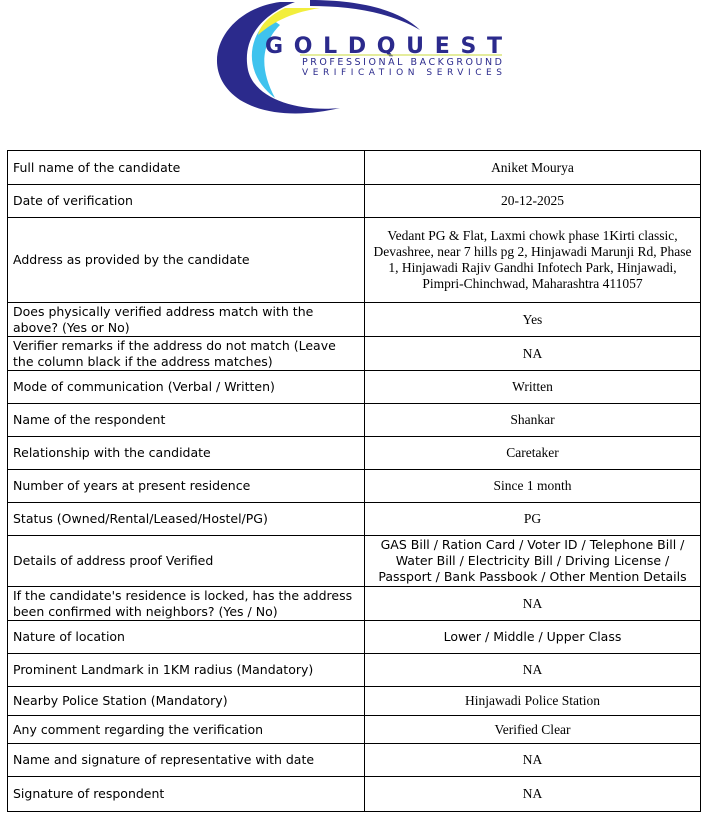  I want to click on field-value: Hinjawadi Police Station, so click(532, 701).